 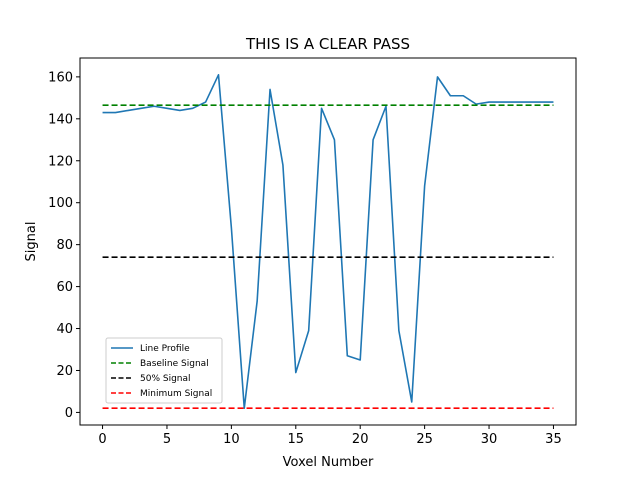 What do you see at coordinates (64, 287) in the screenshot?
I see `y-tick-label: 60` at bounding box center [64, 287].